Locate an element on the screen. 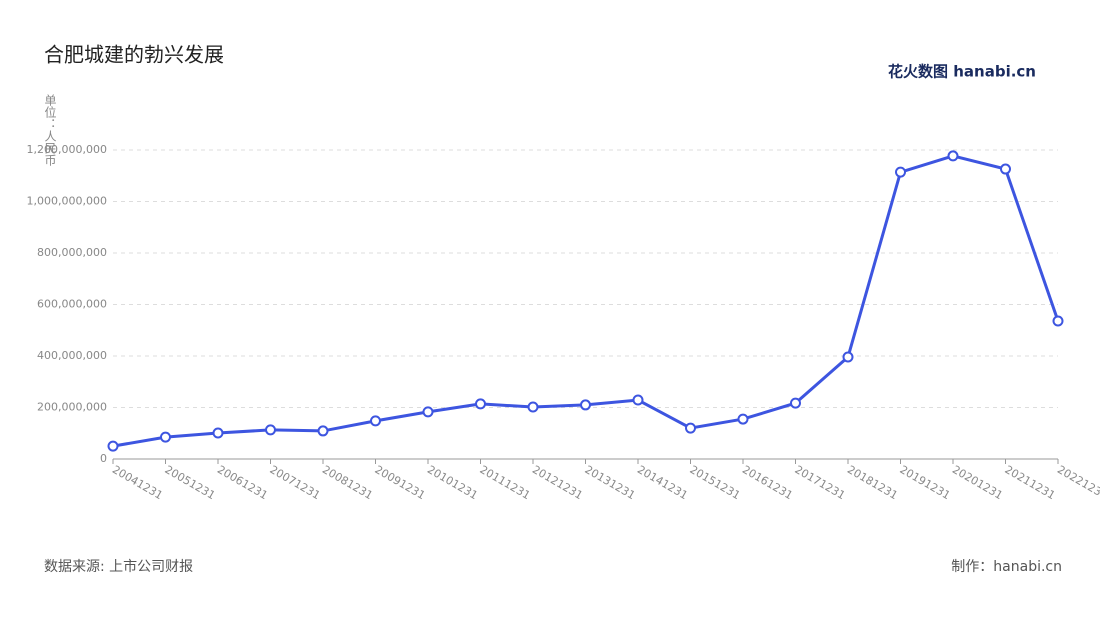 Image resolution: width=1100 pixels, height=620 pixels. x-tick-label: 20111231 is located at coordinates (505, 482).